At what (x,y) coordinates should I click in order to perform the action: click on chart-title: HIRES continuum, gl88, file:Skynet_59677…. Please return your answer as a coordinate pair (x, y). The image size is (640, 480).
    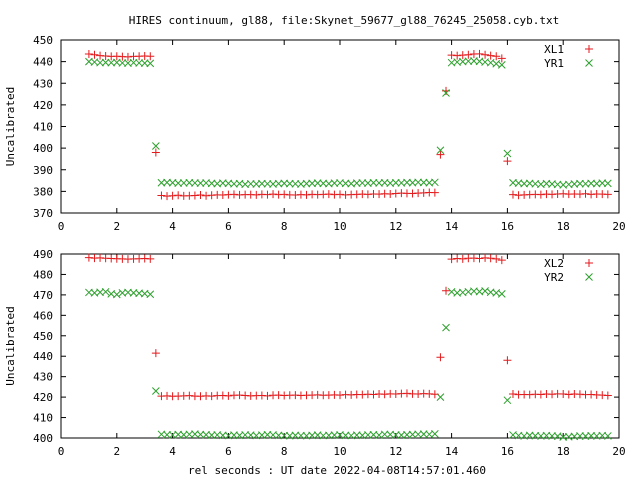
    Looking at the image, I should click on (344, 20).